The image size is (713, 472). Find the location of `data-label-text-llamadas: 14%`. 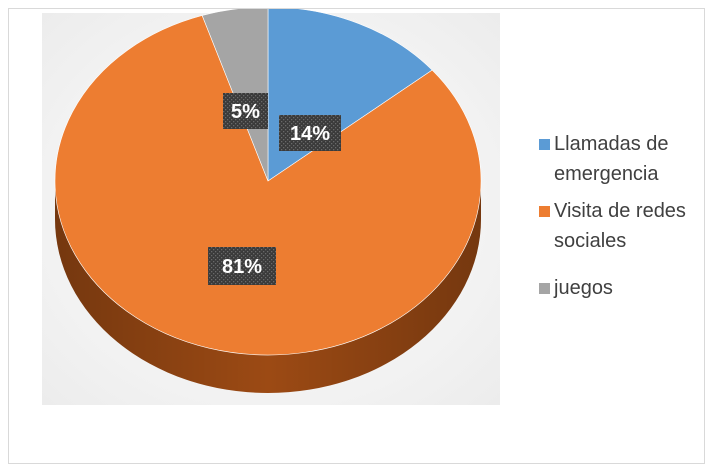

data-label-text-llamadas: 14% is located at coordinates (310, 134).